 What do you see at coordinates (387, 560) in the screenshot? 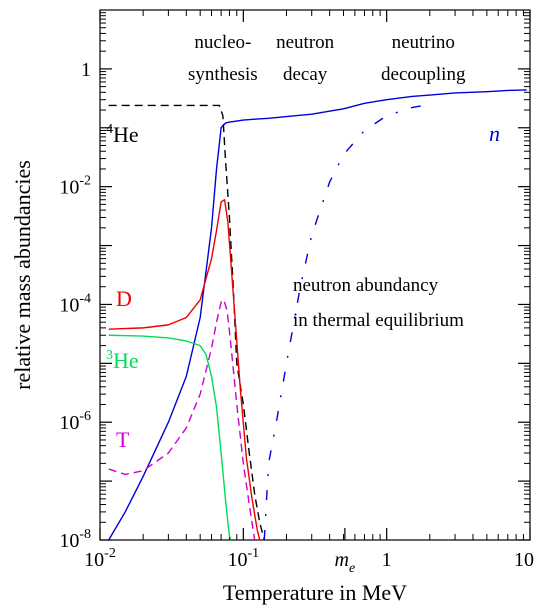
I see `x-tick-label: 1` at bounding box center [387, 560].